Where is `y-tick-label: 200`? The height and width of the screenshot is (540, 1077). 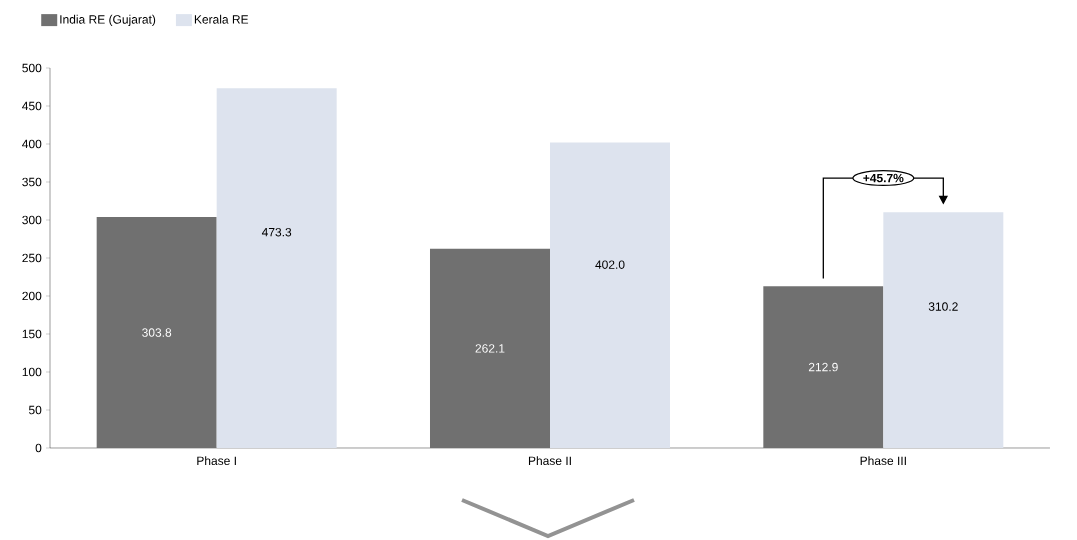 y-tick-label: 200 is located at coordinates (32, 296).